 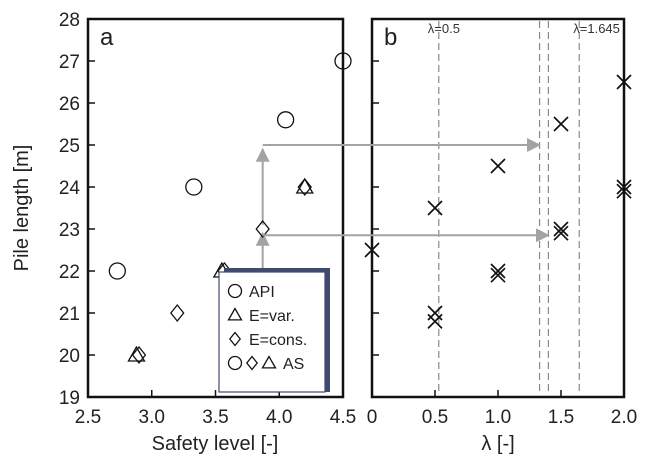 What do you see at coordinates (497, 444) in the screenshot?
I see `panel-b-x-axis-label: λ [-]` at bounding box center [497, 444].